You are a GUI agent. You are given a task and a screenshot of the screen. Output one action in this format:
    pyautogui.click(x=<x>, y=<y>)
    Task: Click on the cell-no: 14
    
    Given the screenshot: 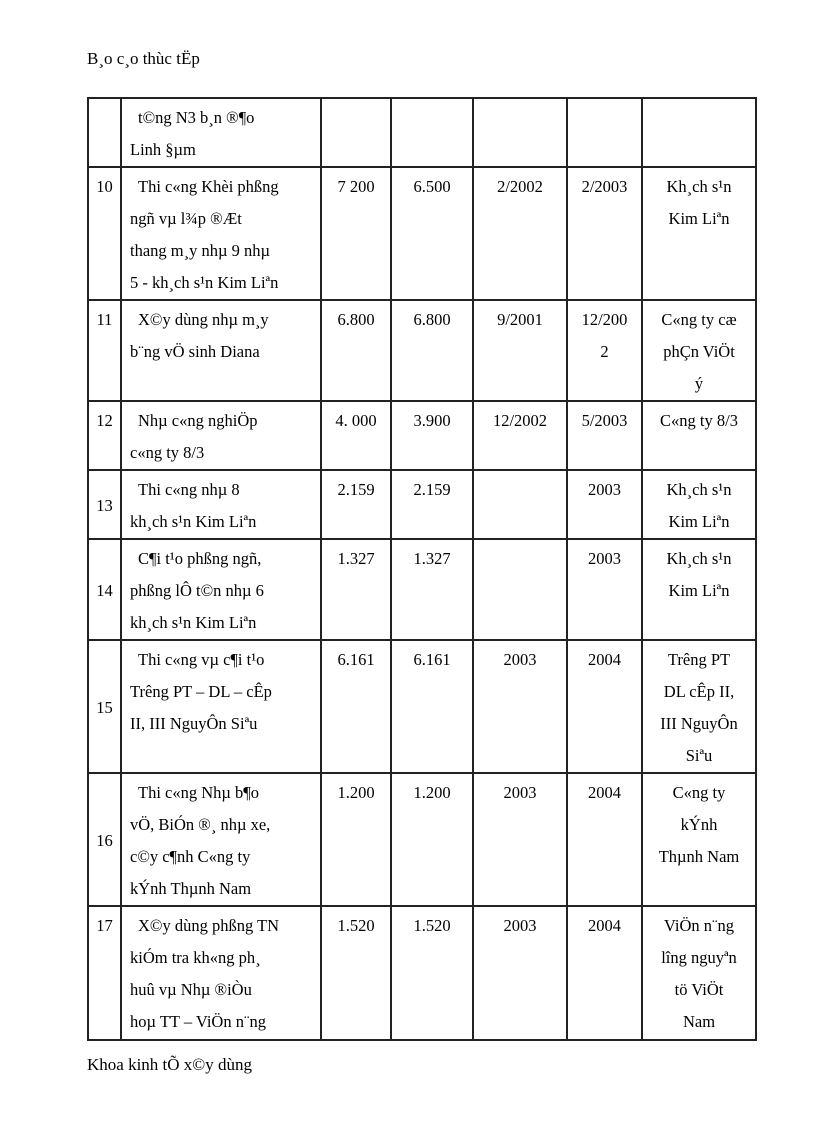 What is the action you would take?
    pyautogui.click(x=104, y=589)
    